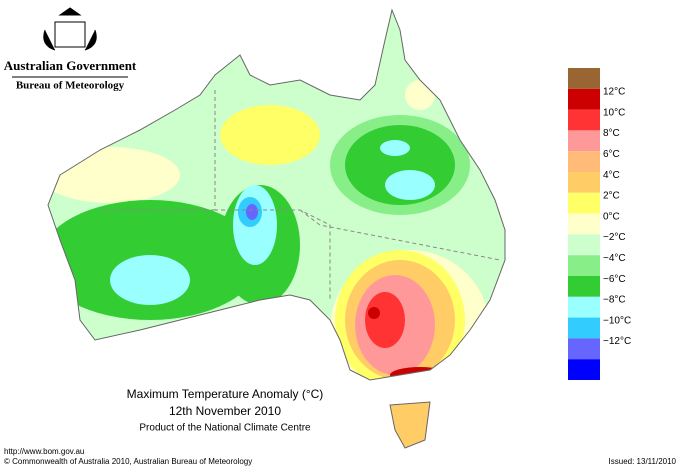 The height and width of the screenshot is (467, 680). I want to click on legend-label: 2°C, so click(611, 196).